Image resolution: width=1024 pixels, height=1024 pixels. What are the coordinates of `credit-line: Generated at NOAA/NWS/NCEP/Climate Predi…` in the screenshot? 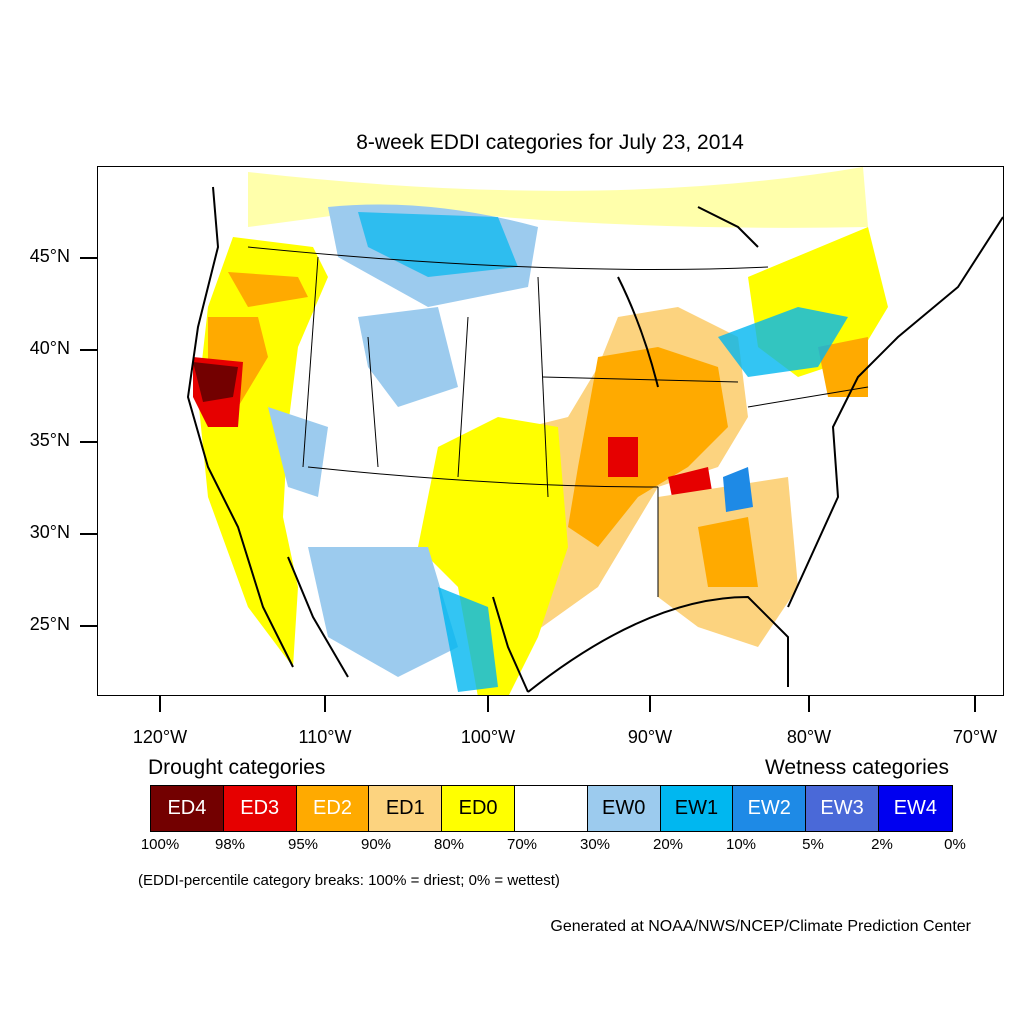 It's located at (760, 926).